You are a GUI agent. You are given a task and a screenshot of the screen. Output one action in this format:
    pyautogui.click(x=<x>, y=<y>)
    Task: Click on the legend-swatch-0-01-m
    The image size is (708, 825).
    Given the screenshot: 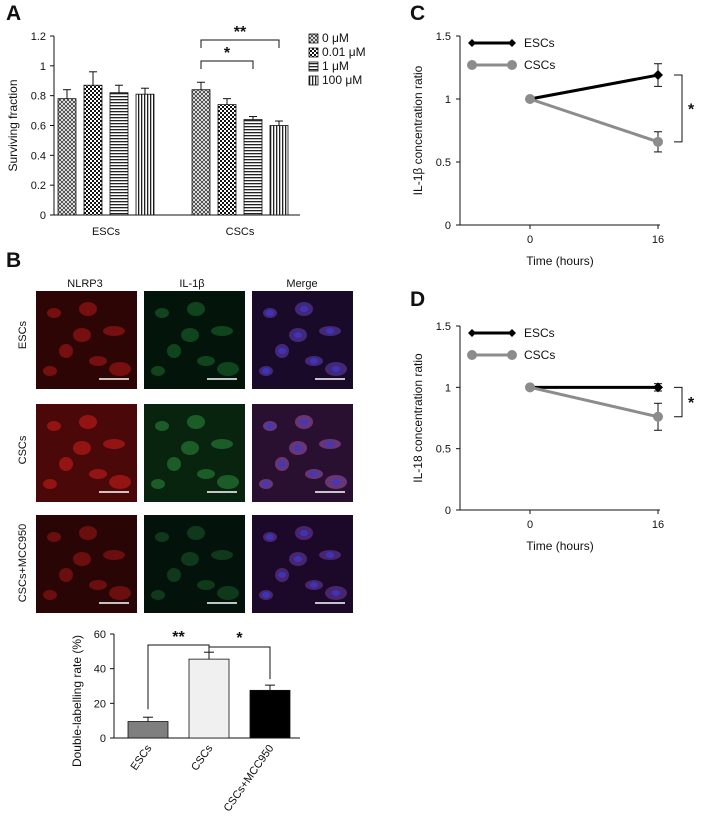 What is the action you would take?
    pyautogui.click(x=313, y=52)
    